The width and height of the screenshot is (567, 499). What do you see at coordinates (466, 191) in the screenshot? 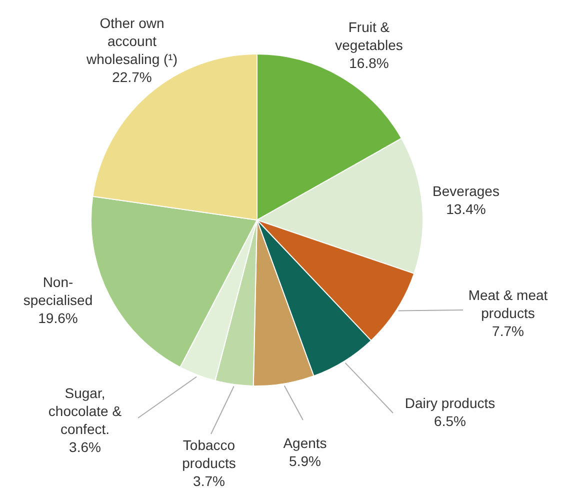
I see `slice-label: Beverages` at bounding box center [466, 191].